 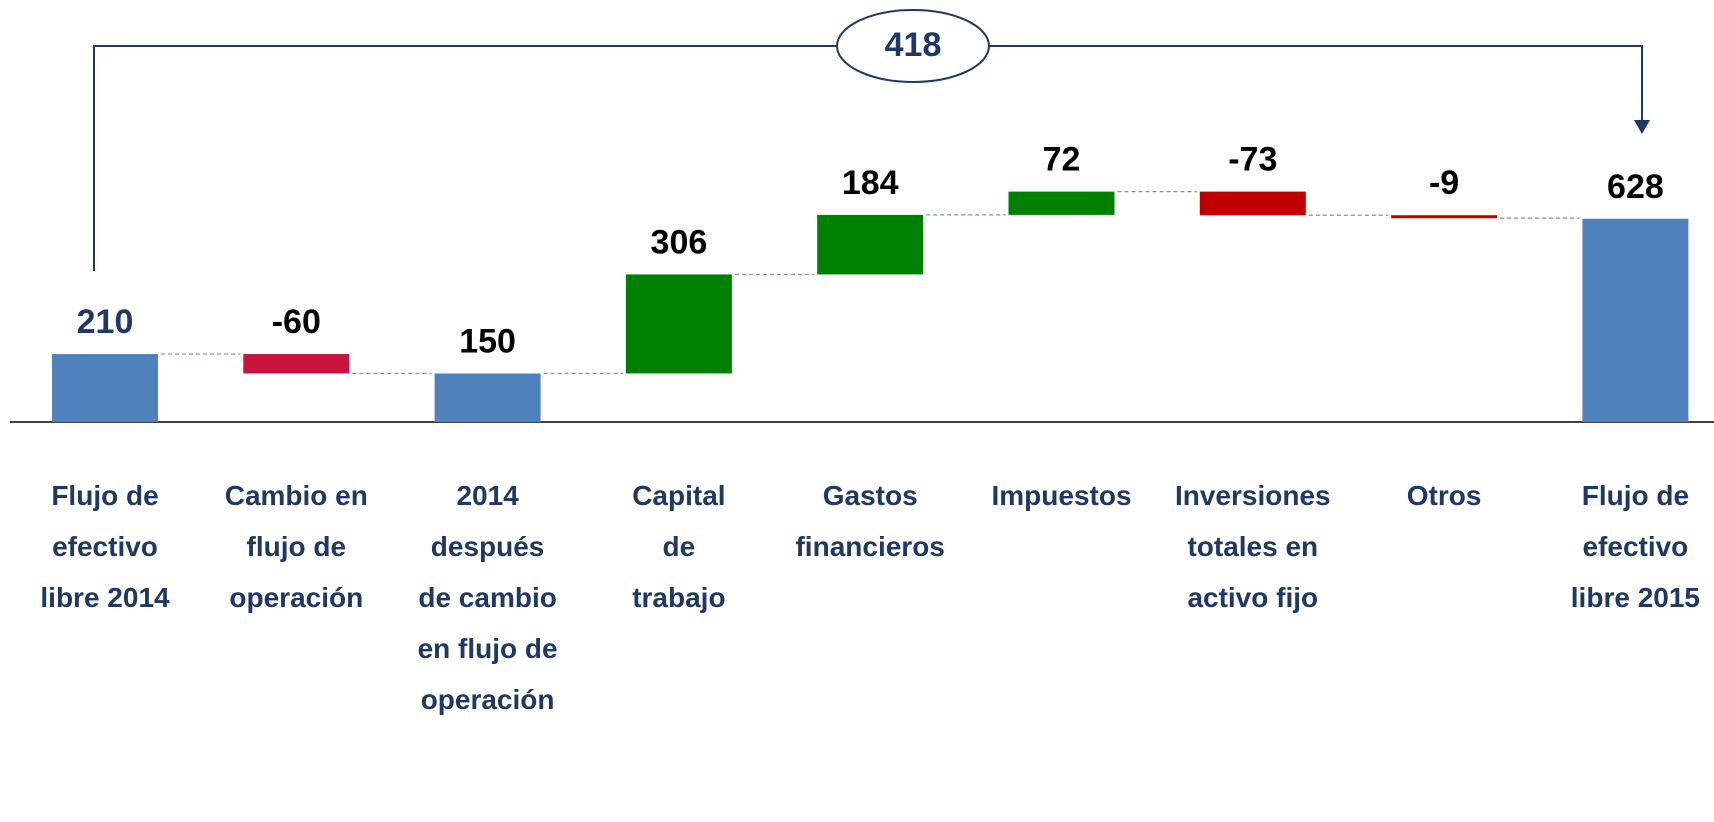 I want to click on value-label: 306, so click(x=679, y=242).